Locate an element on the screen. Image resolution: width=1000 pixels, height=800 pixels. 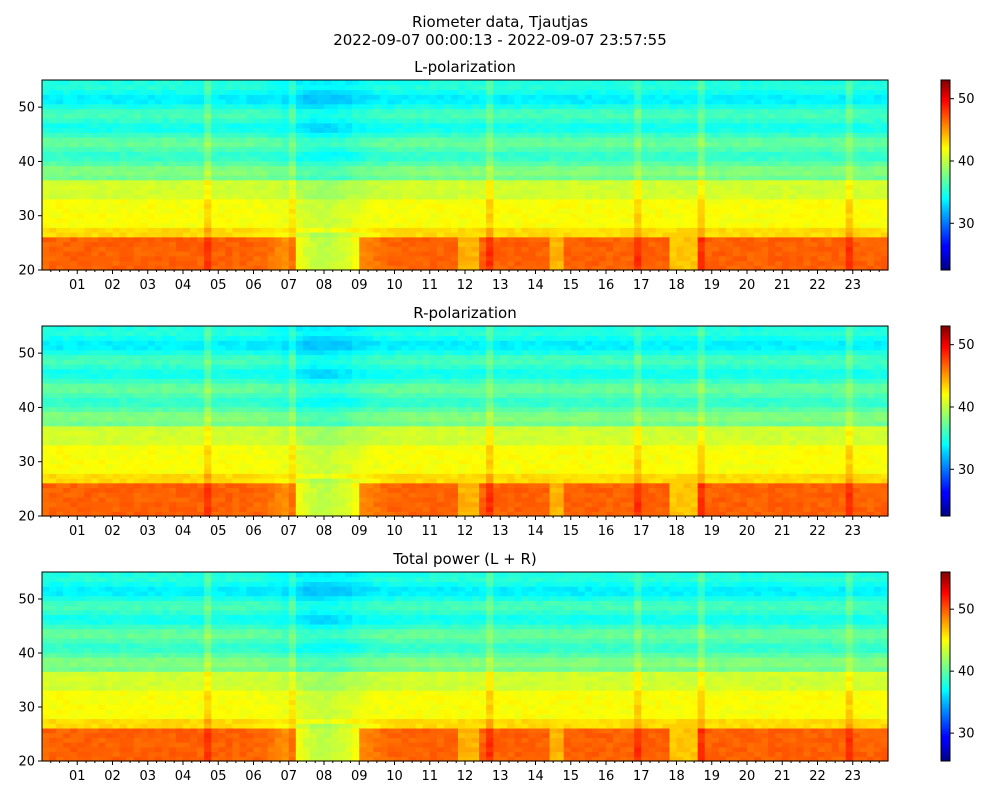
x-tick-label: 07 is located at coordinates (288, 285).